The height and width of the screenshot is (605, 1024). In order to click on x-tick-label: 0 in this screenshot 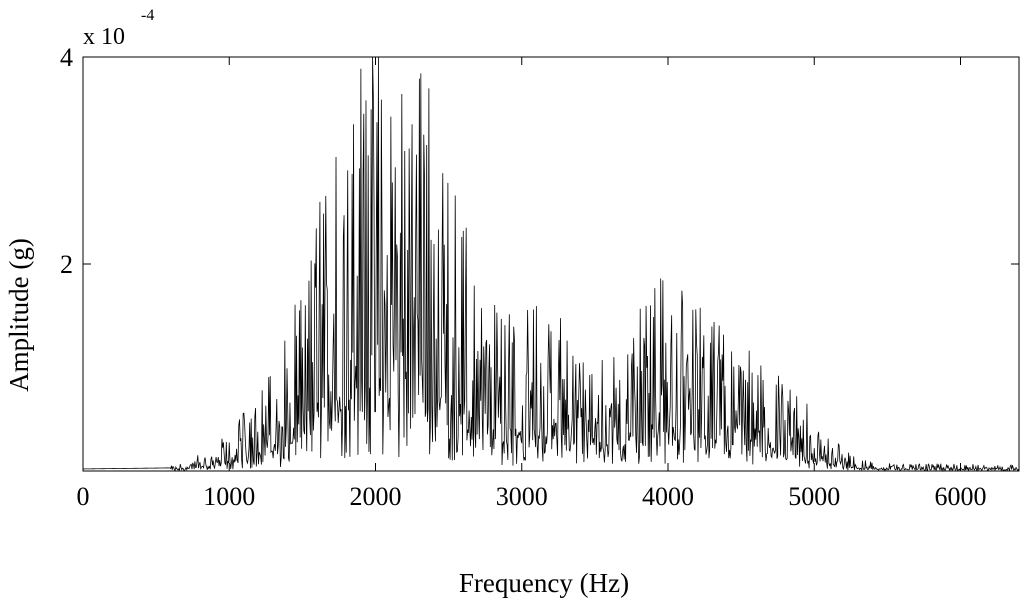, I will do `click(83, 496)`.